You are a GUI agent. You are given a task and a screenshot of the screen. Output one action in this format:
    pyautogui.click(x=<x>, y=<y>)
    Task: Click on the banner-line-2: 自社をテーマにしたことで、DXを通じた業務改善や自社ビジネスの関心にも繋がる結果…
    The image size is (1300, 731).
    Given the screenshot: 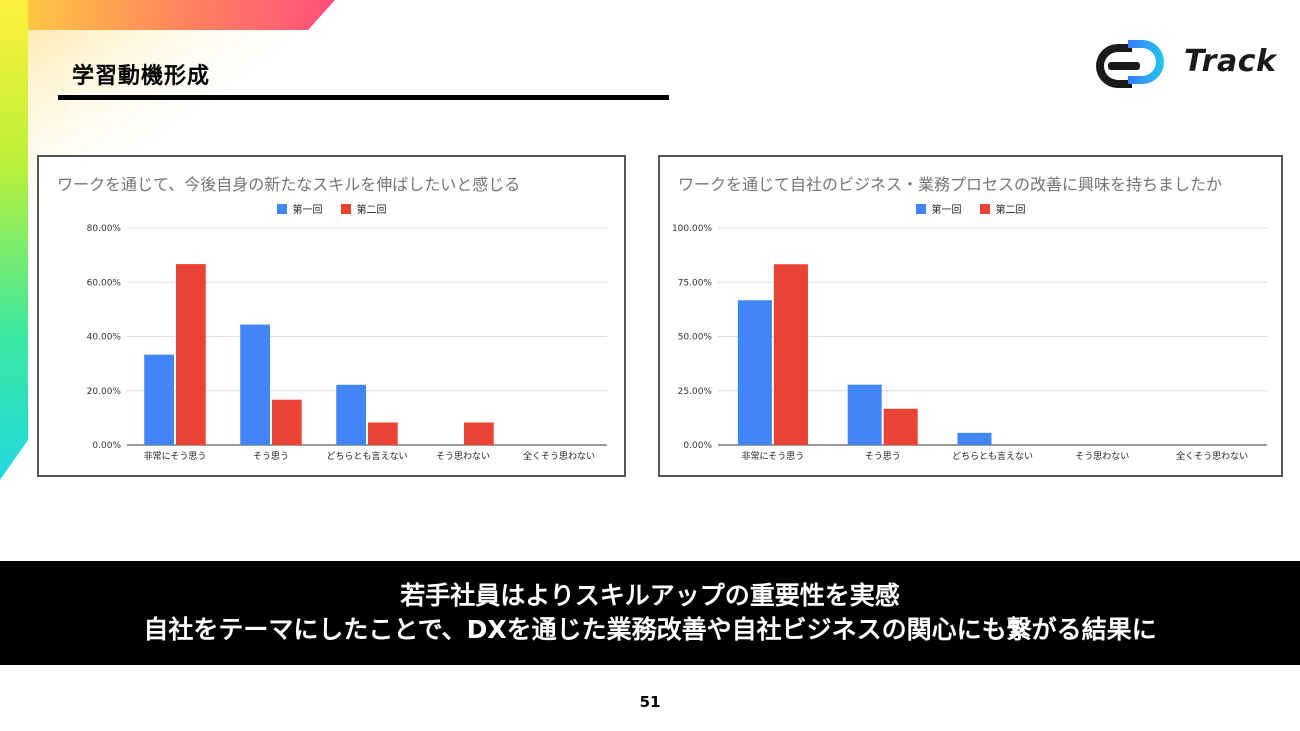 What is the action you would take?
    pyautogui.click(x=650, y=629)
    